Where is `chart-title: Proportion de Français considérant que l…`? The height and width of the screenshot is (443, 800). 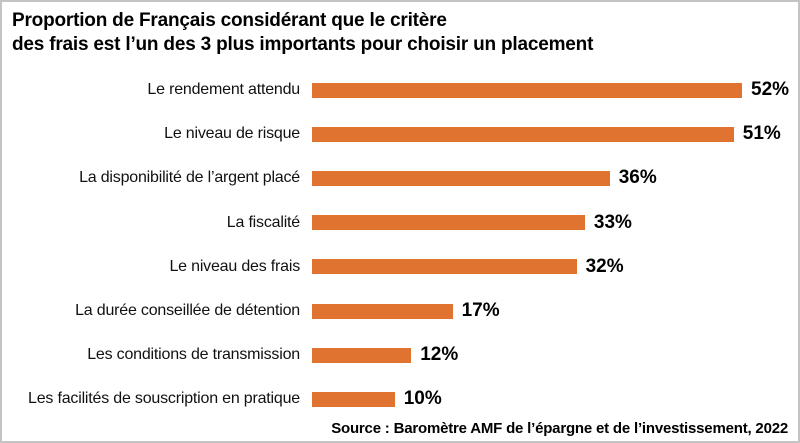 chart-title: Proportion de Français considérant que l… is located at coordinates (302, 33).